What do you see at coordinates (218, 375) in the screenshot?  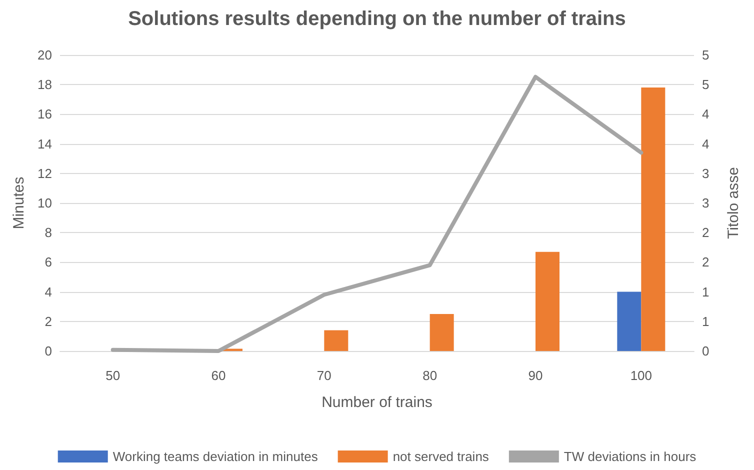 I see `x-tick-label: 60` at bounding box center [218, 375].